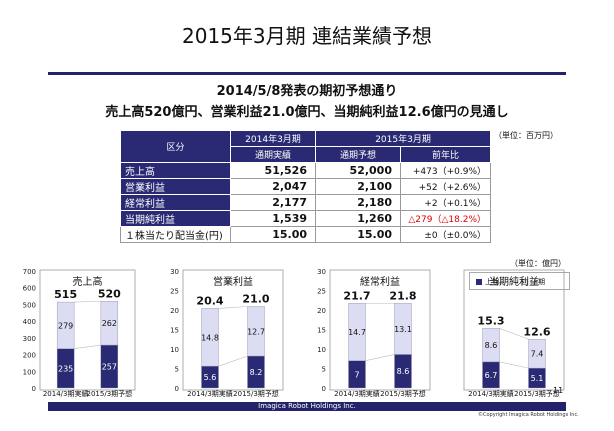  Describe the element at coordinates (358, 186) in the screenshot. I see `row-forecast: 2,100` at that location.